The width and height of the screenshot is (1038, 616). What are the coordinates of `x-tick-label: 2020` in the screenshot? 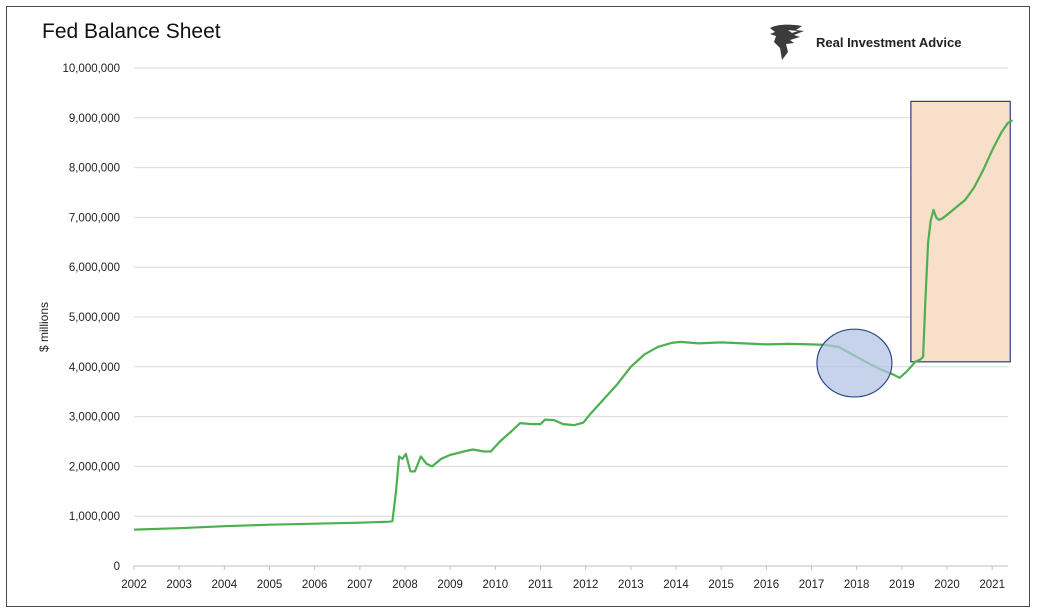 It's located at (947, 585).